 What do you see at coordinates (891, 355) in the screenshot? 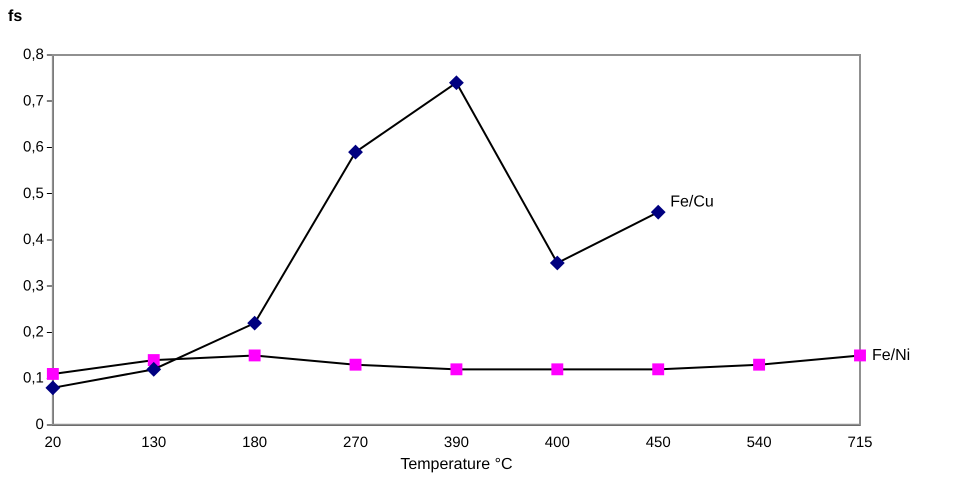
I see `series-label: Fe/Ni` at bounding box center [891, 355].